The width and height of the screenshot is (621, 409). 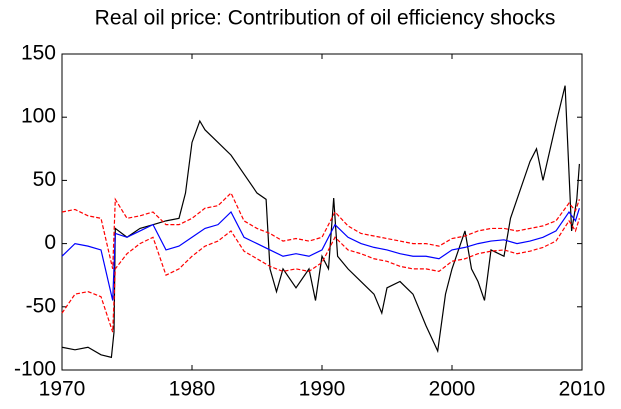 What do you see at coordinates (38, 116) in the screenshot?
I see `y-tick-label: 100` at bounding box center [38, 116].